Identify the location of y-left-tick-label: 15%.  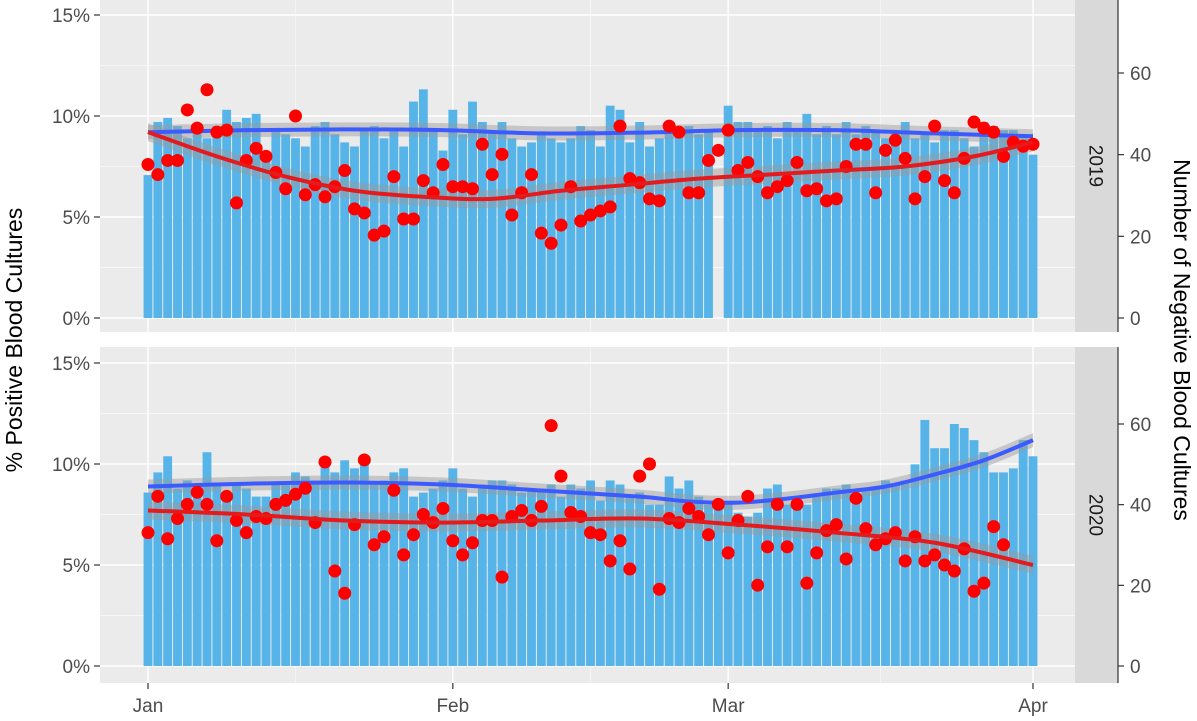
(71, 16).